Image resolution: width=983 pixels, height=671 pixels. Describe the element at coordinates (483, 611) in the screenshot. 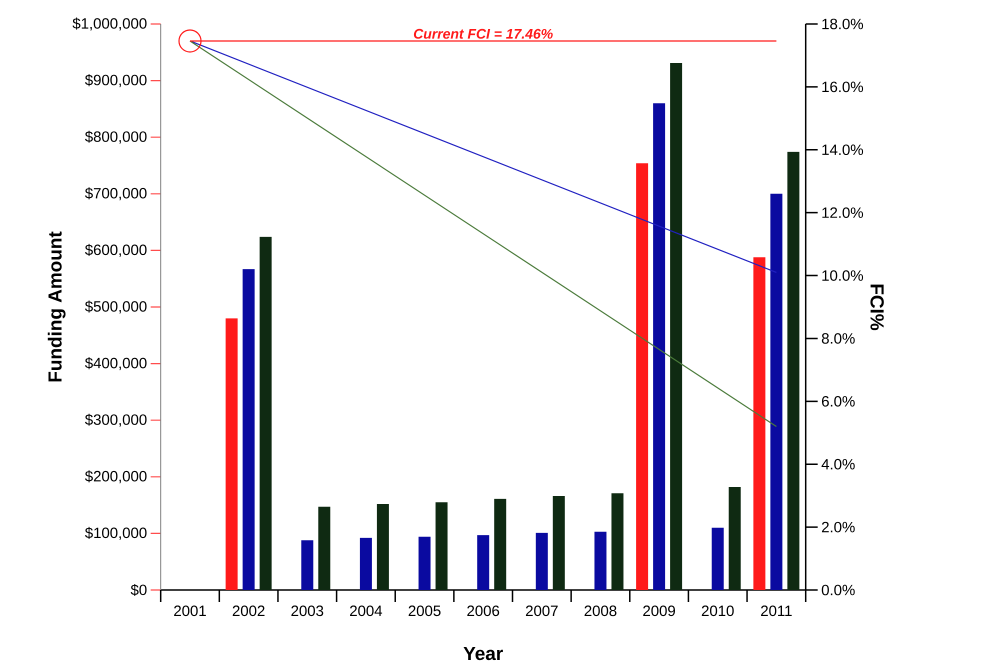

I see `x-tick-label: 2006` at that location.